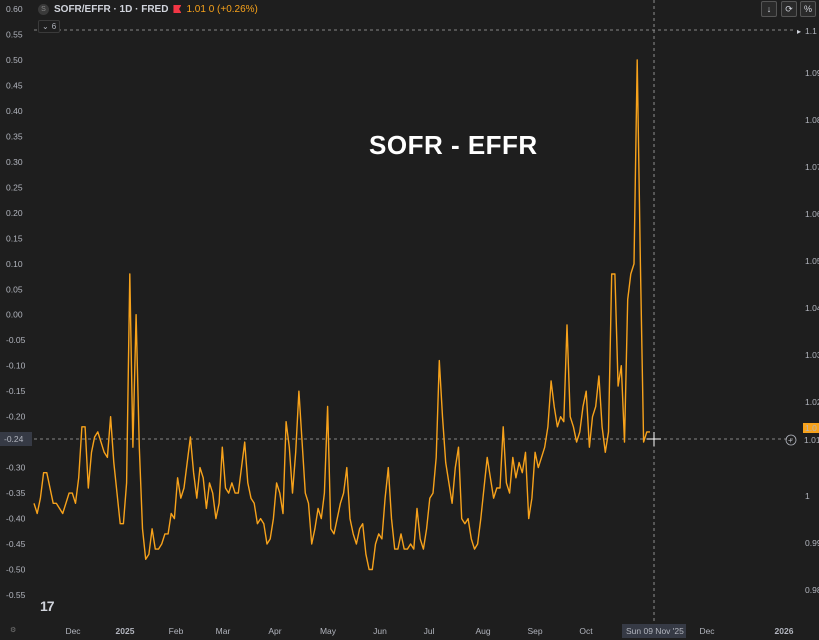 The height and width of the screenshot is (640, 819). I want to click on y-tick-label: -0.40, so click(16, 519).